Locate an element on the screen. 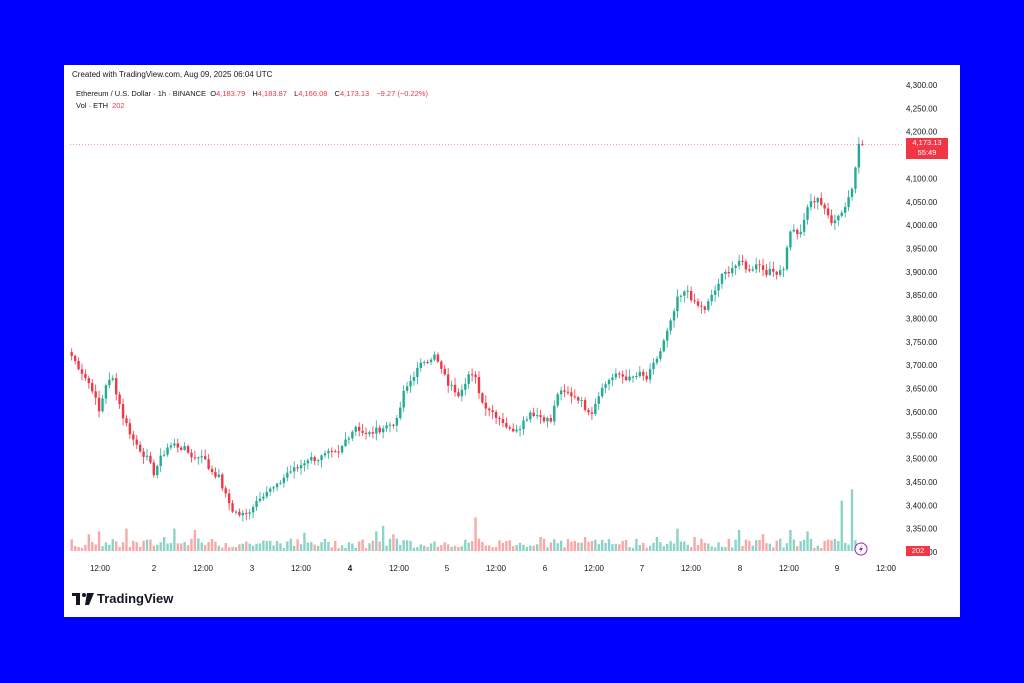  tradingview-logo-text: TradingView is located at coordinates (135, 598).